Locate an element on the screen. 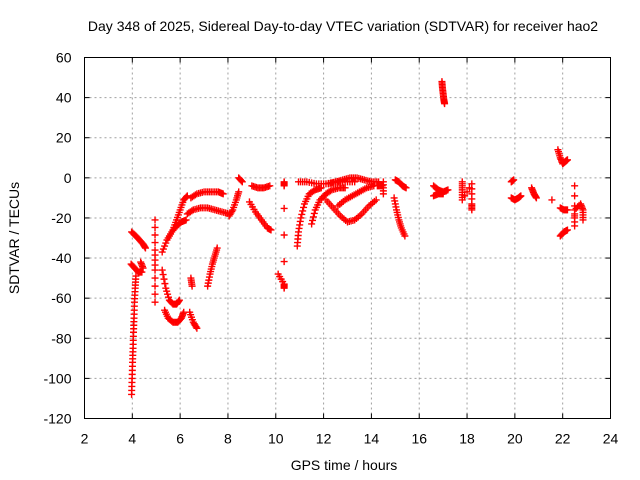  data-point-s13 is located at coordinates (192, 286).